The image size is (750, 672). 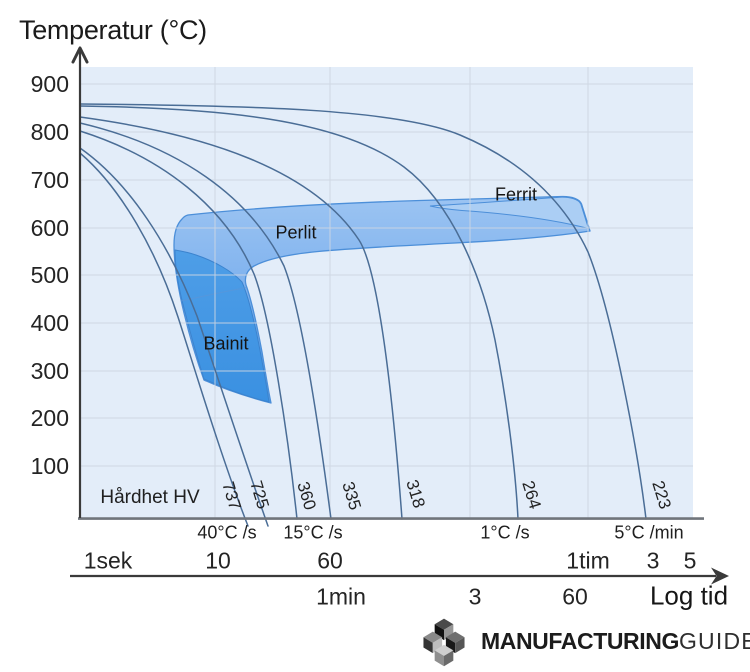 I want to click on x-axis-arrow-icon, so click(x=720, y=576).